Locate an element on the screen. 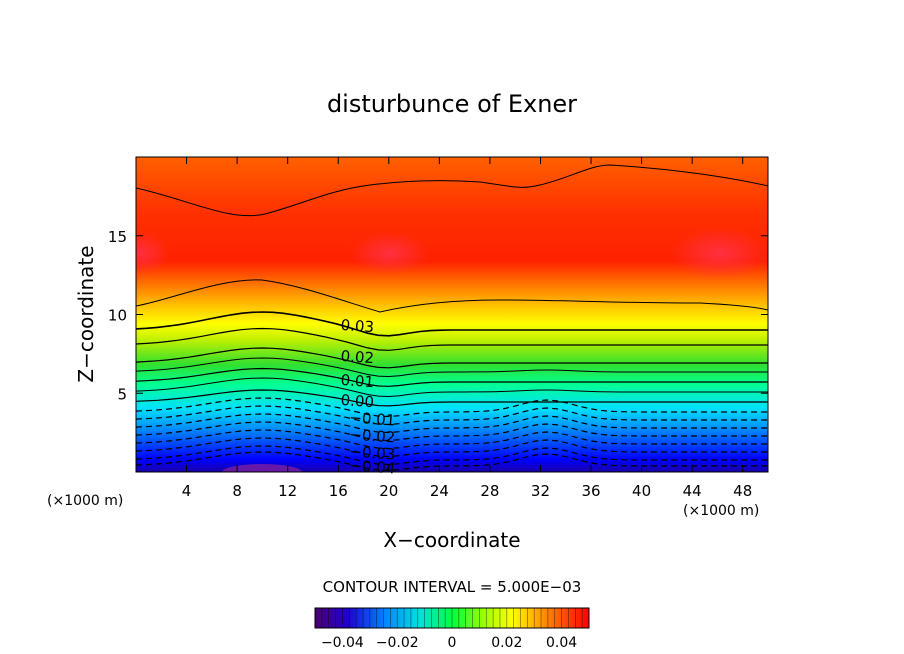  contour-0.035 is located at coordinates (452, 296).